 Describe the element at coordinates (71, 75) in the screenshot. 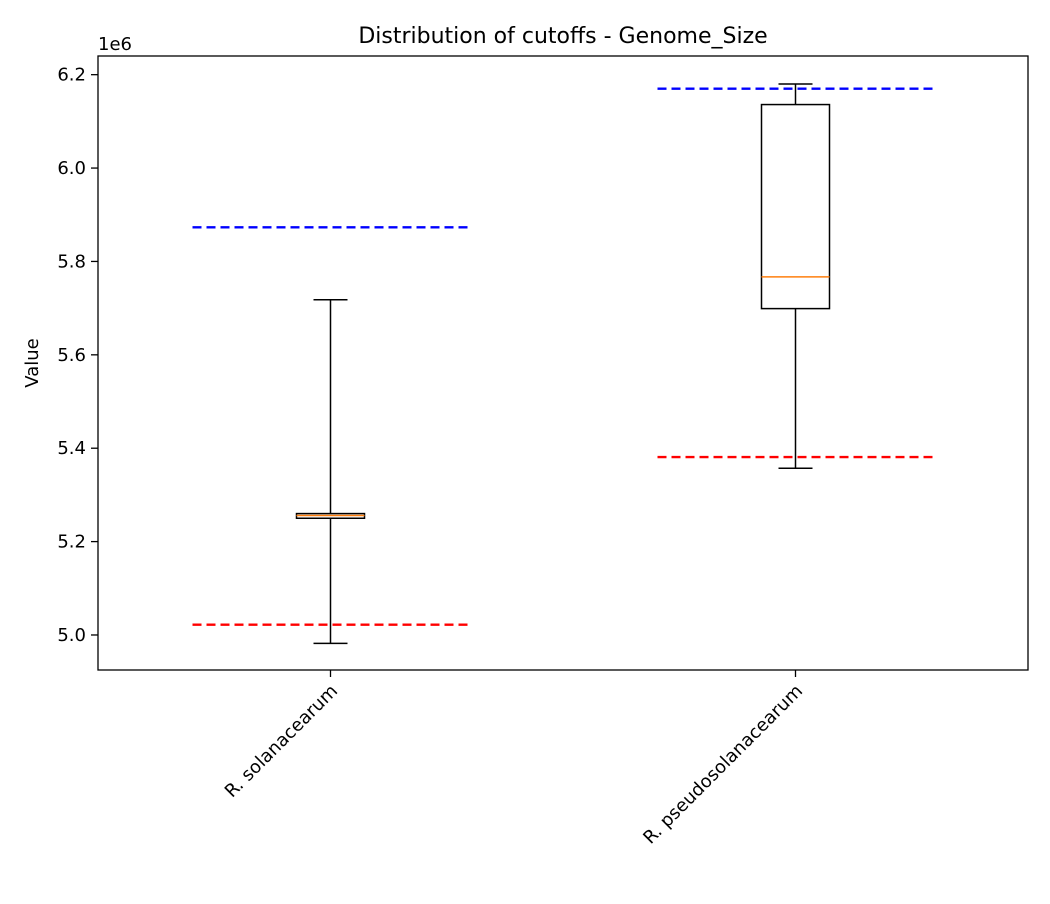

I see `y-tick-label: 6.2` at that location.